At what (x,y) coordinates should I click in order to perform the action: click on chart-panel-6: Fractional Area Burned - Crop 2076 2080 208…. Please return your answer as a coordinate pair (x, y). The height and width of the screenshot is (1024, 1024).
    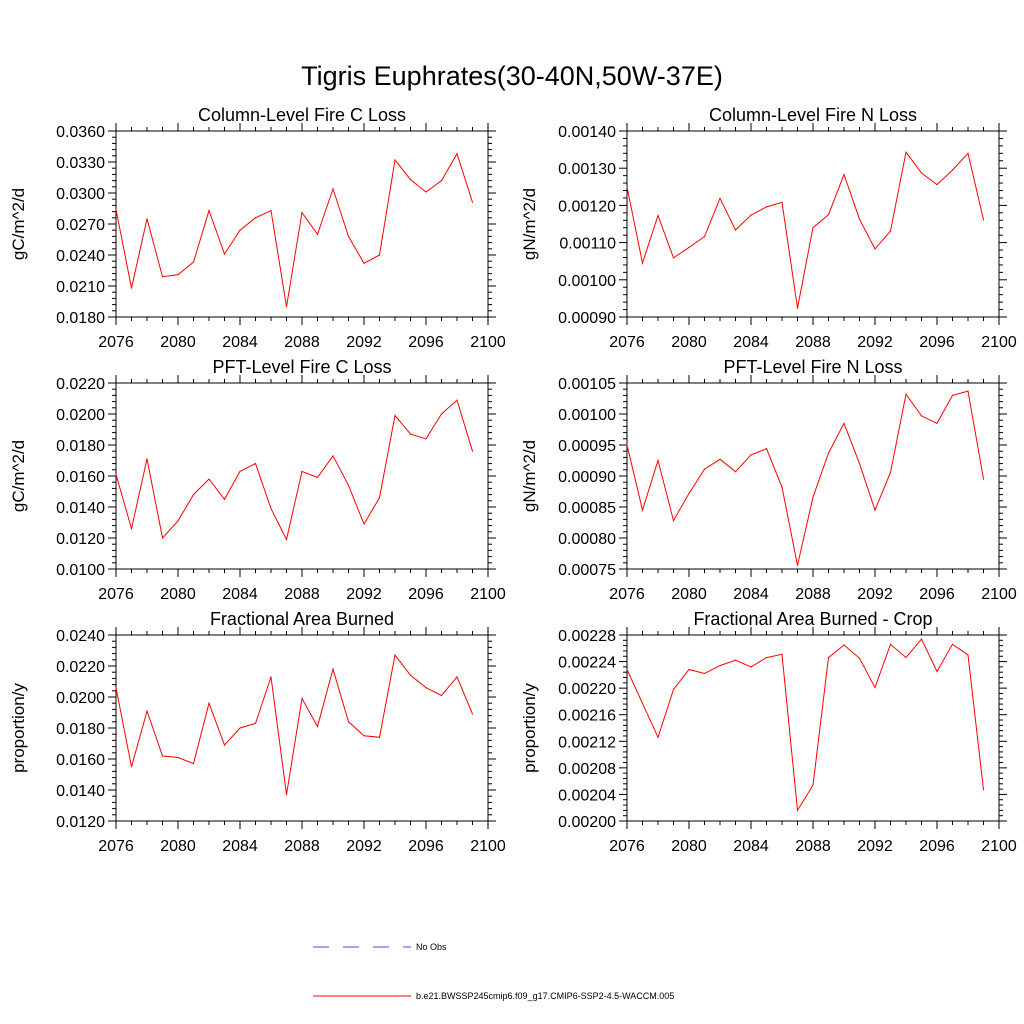
    Looking at the image, I should click on (768, 732).